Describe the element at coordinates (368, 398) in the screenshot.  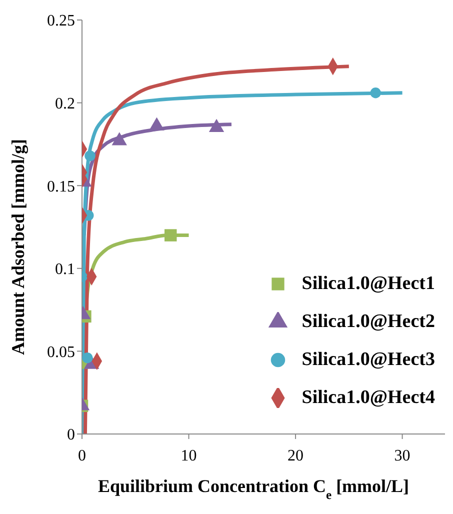
I see `legend-label: Silica1.0@Hect4` at that location.